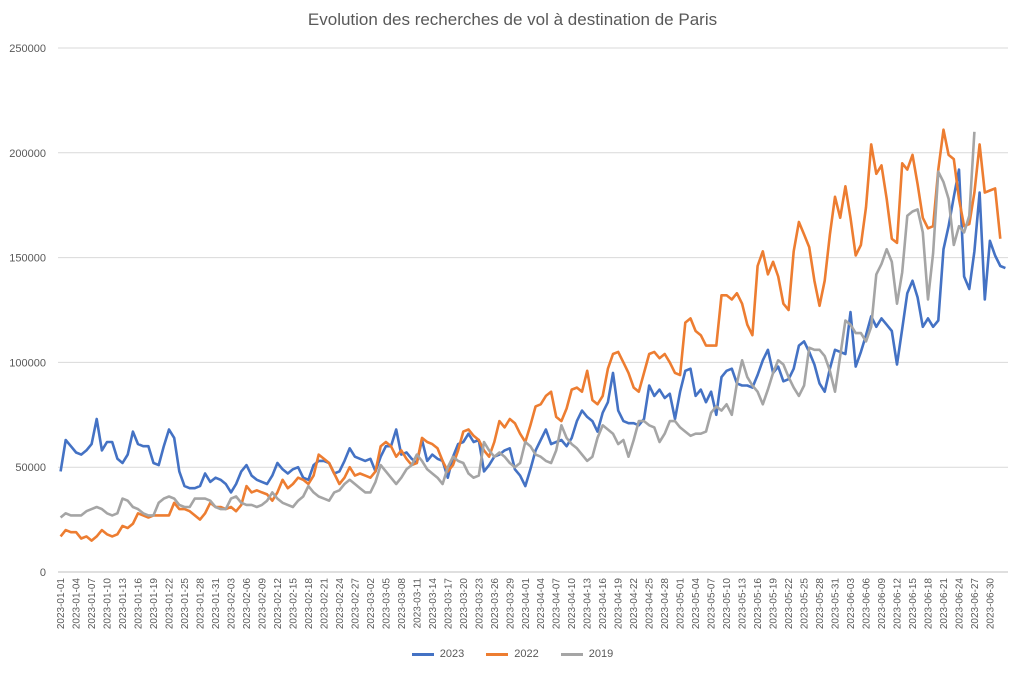 The image size is (1025, 676). What do you see at coordinates (587, 654) in the screenshot?
I see `legend-item-2019: 2019` at bounding box center [587, 654].